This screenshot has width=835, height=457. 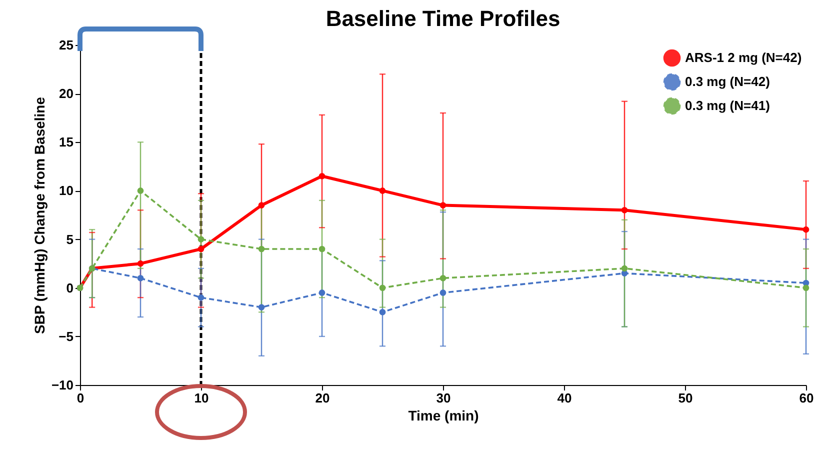 What do you see at coordinates (322, 398) in the screenshot?
I see `x-tick-label: 20` at bounding box center [322, 398].